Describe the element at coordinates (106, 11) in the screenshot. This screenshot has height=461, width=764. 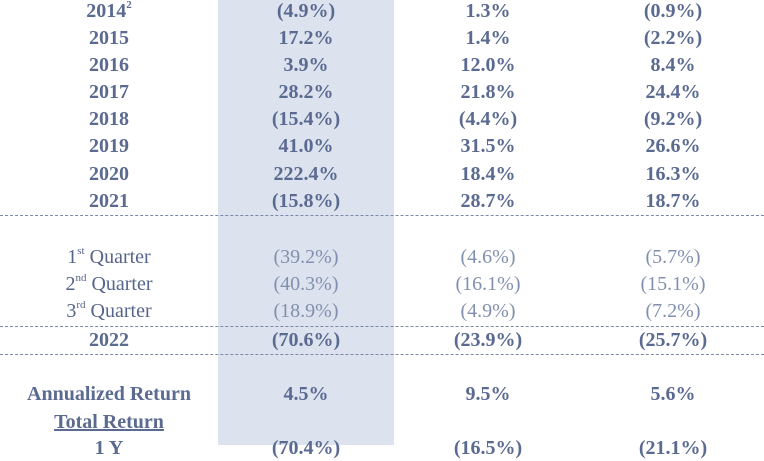
I see `year-text: 2014` at that location.